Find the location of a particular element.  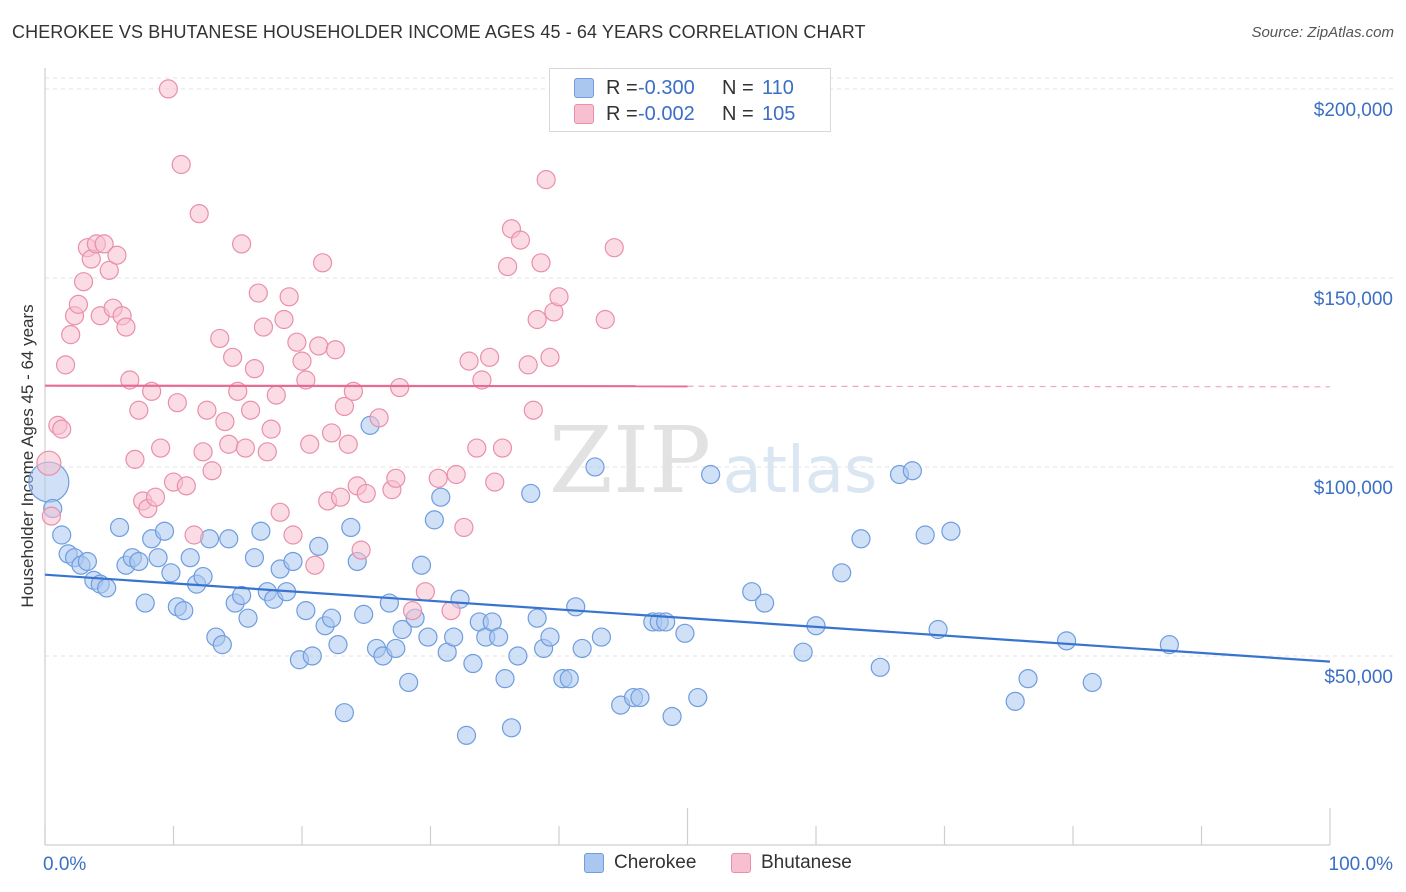

cherokee-n-value: 110 is located at coordinates (778, 87).